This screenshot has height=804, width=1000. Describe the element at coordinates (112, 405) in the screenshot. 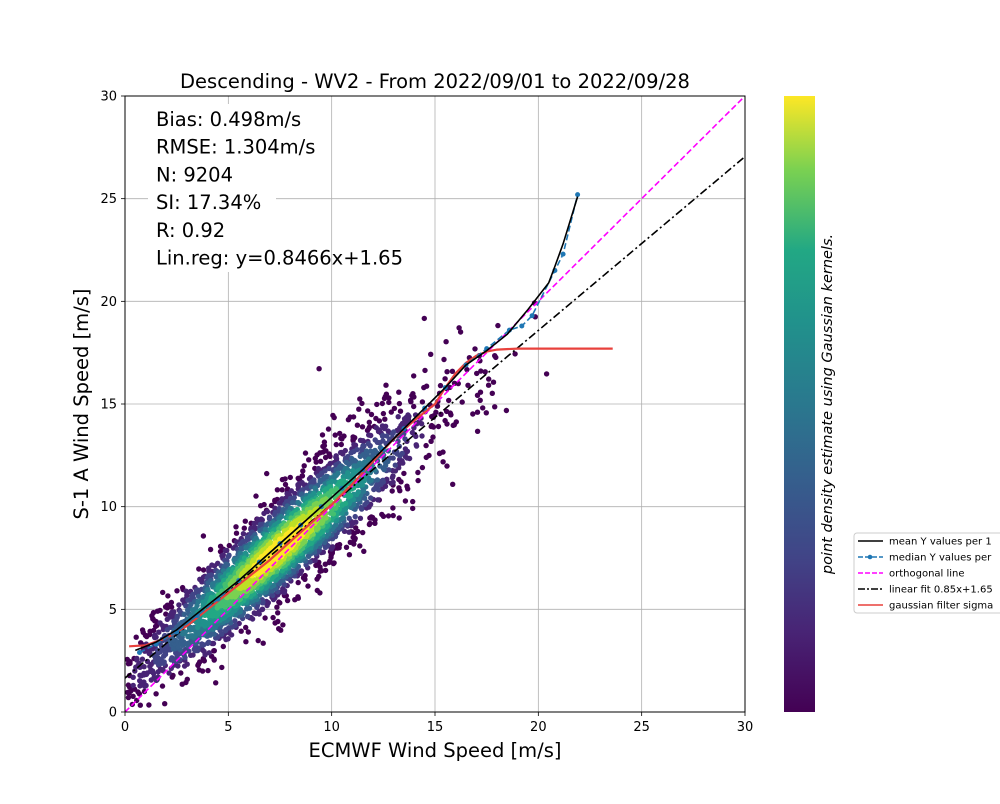

I see `y-ticks: 0 5 10 15 20 25 30` at that location.